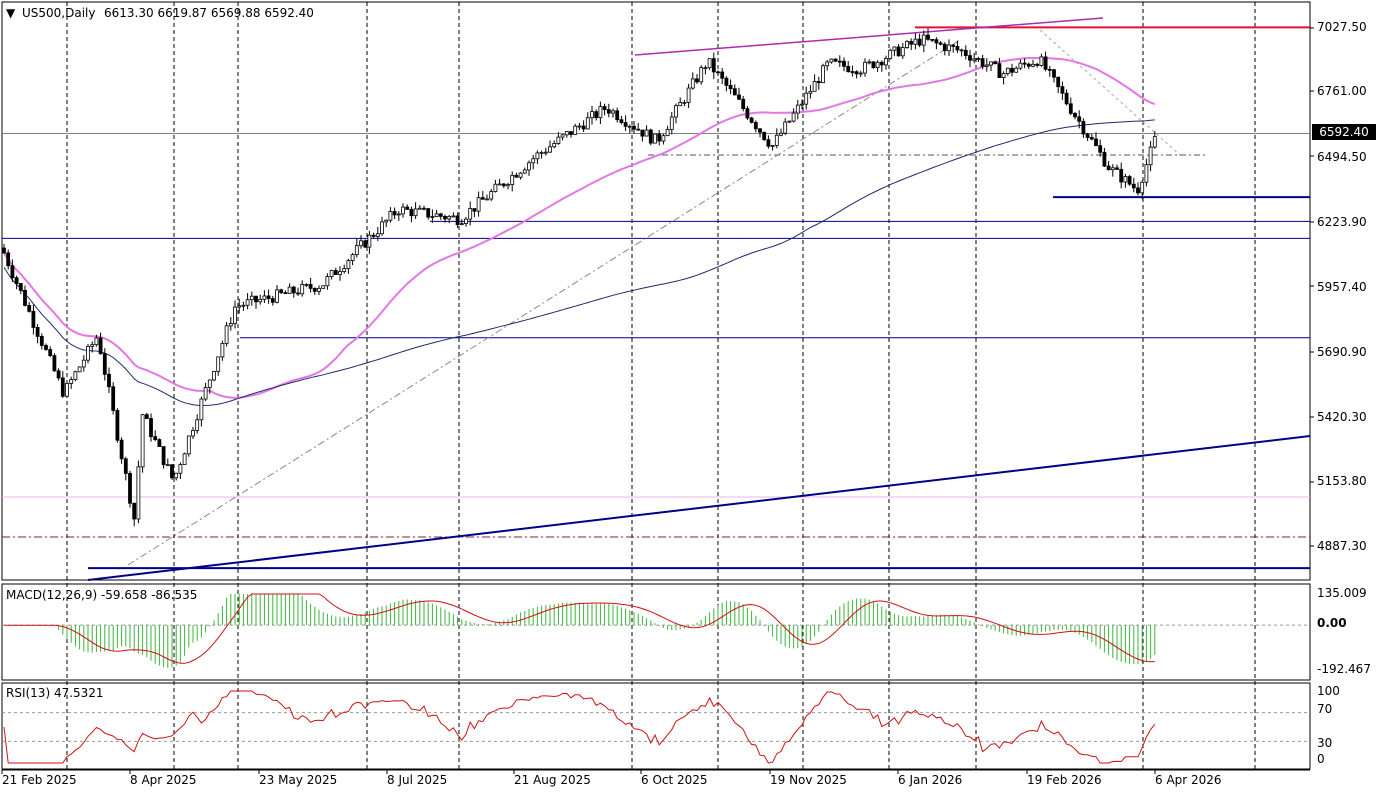 This screenshot has height=795, width=1382. Describe the element at coordinates (1342, 546) in the screenshot. I see `price-tick: 4887.30` at that location.